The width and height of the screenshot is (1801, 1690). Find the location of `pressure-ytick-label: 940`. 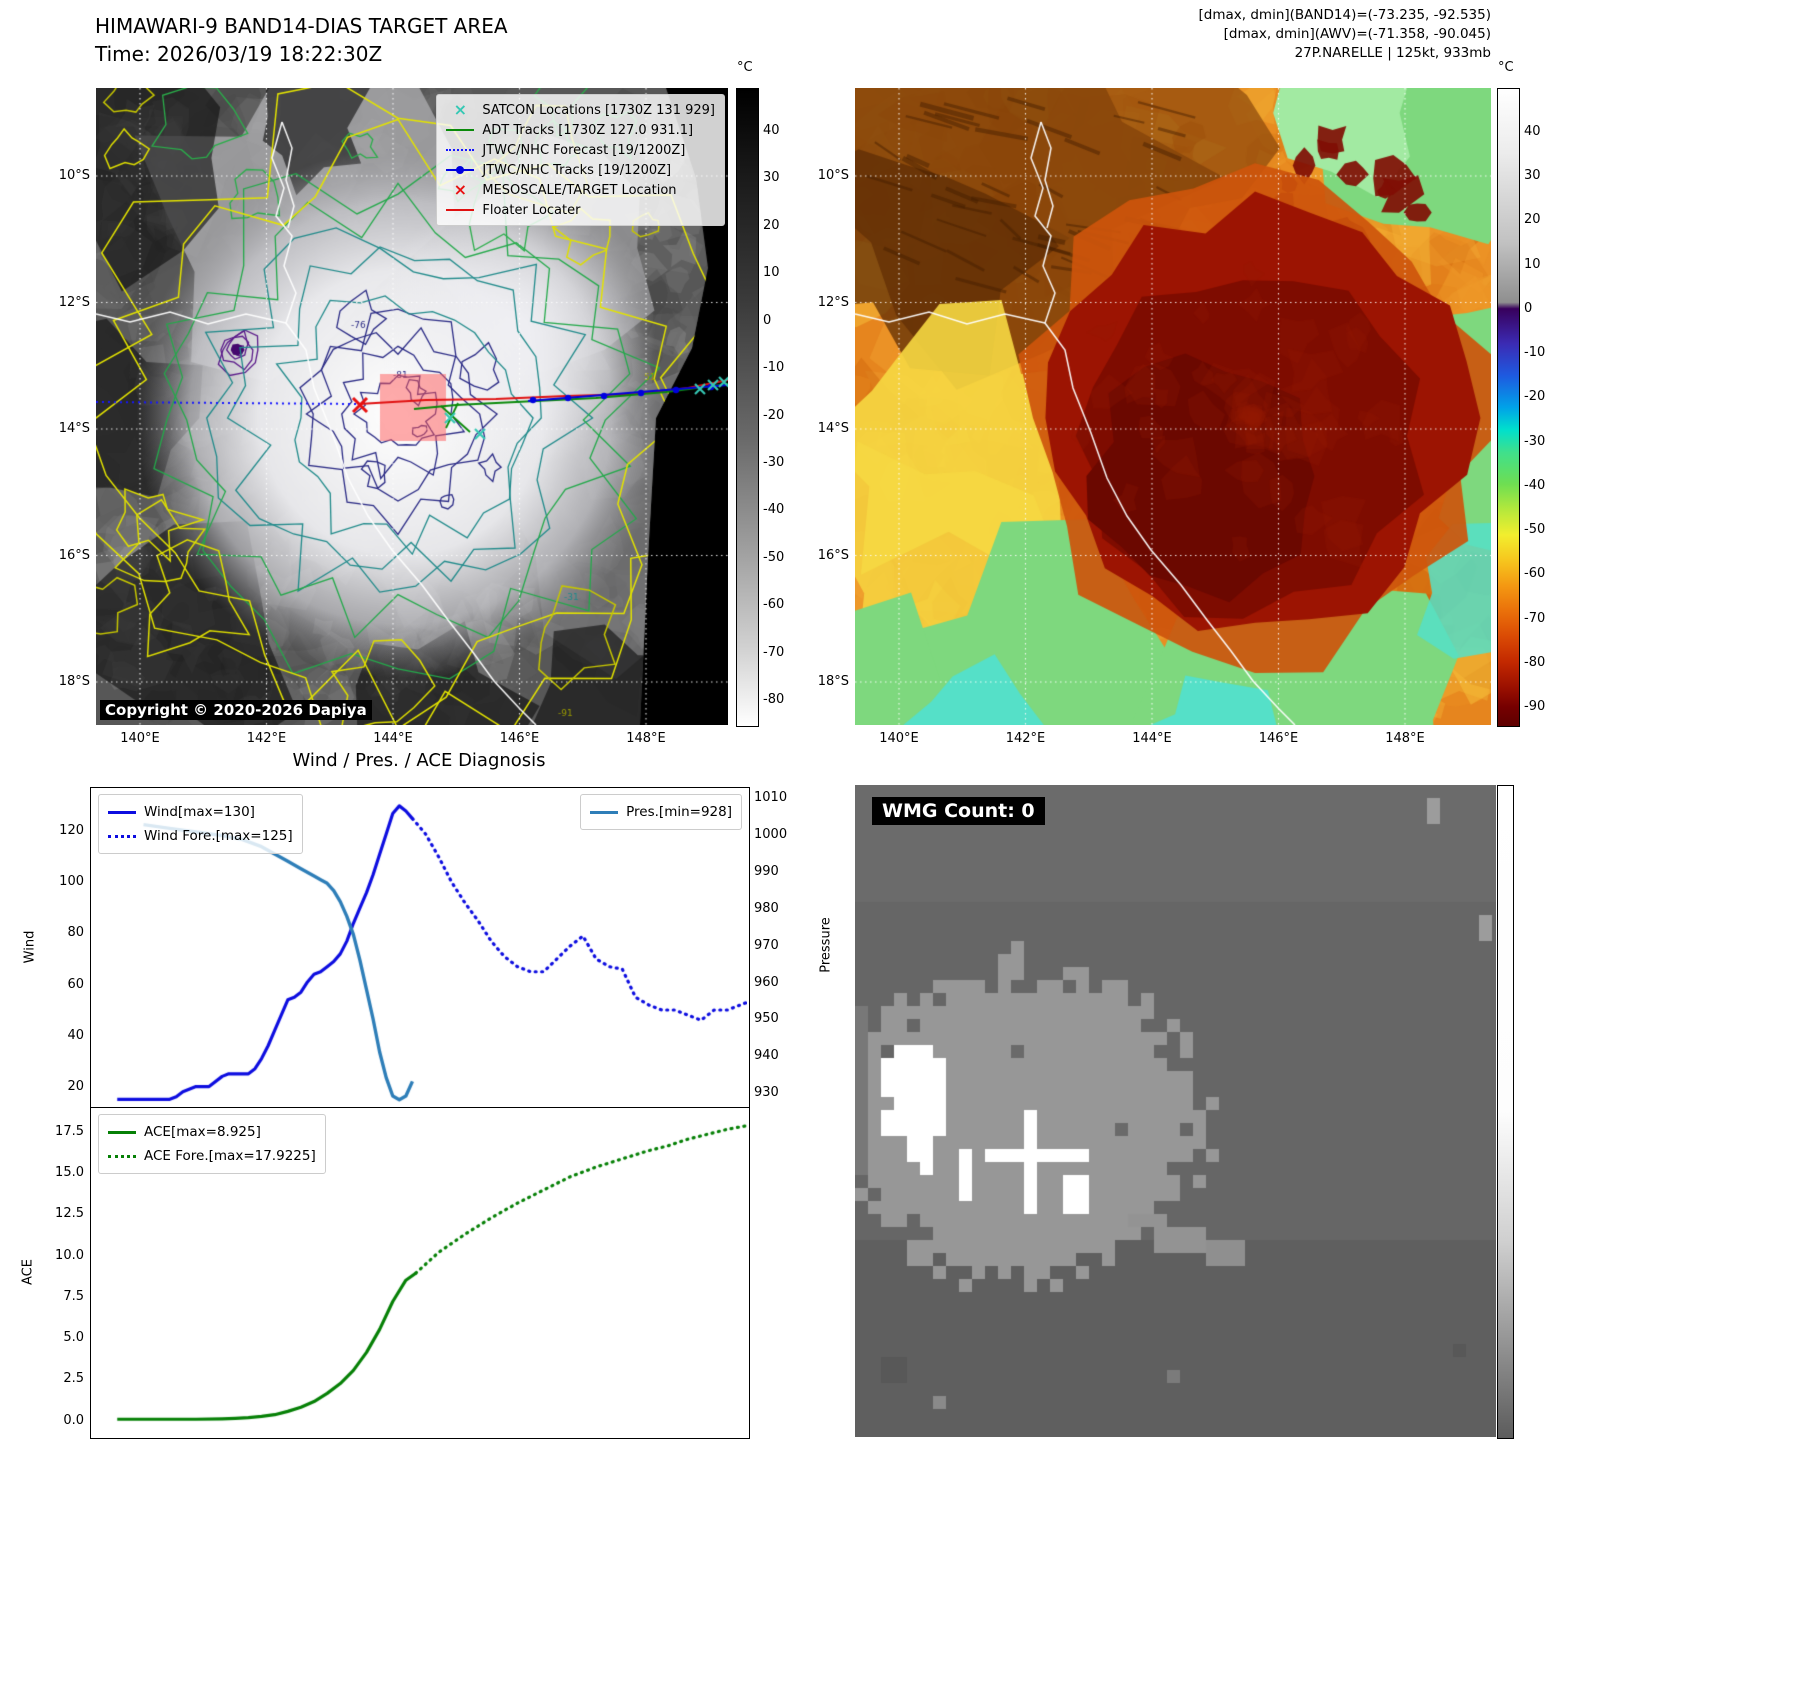

pressure-ytick-label: 940 is located at coordinates (766, 1056).